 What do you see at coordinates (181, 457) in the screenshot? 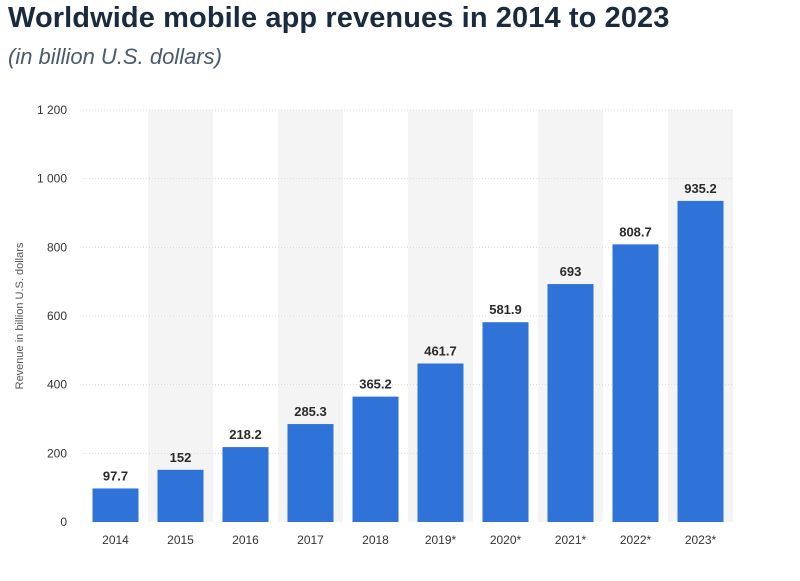
I see `bar-value-label: 152` at bounding box center [181, 457].